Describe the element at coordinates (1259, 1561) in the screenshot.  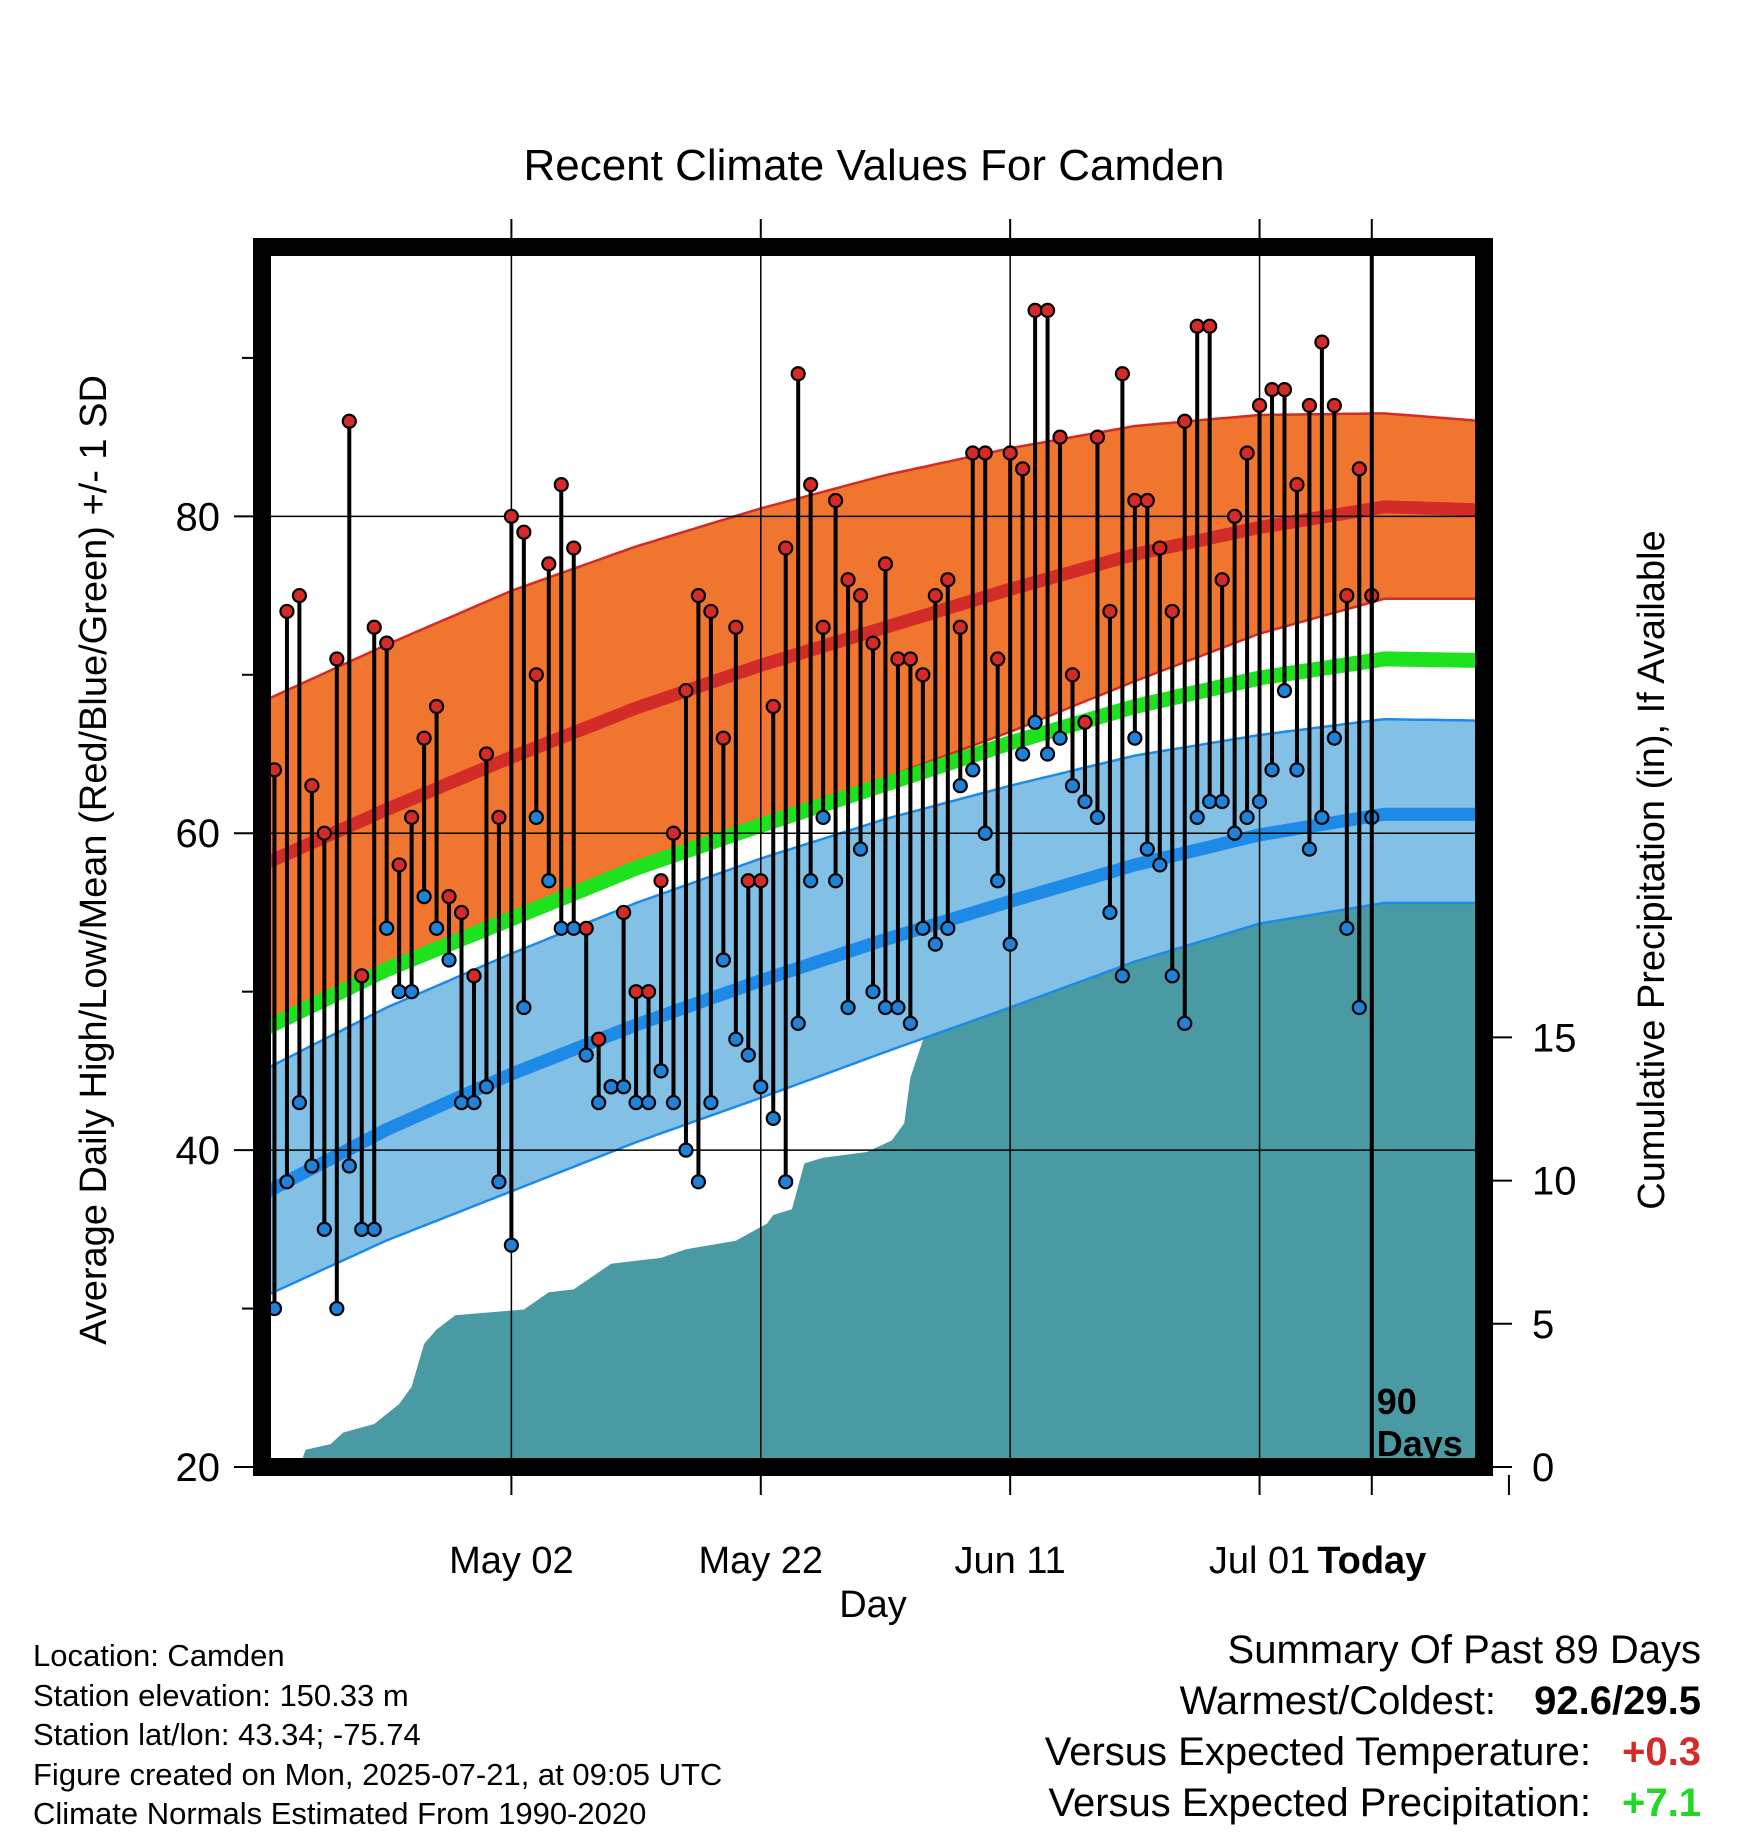
I see `x-tick-label: Jul 01` at that location.